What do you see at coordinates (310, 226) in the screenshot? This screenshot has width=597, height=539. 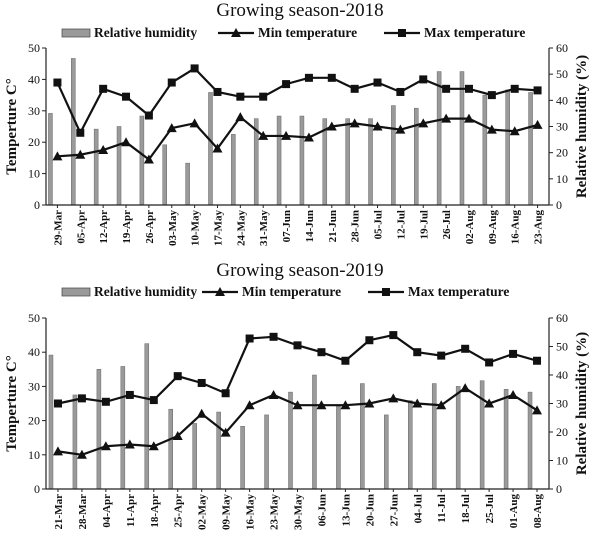 I see `x-tick-label: 14-Jun` at bounding box center [310, 226].